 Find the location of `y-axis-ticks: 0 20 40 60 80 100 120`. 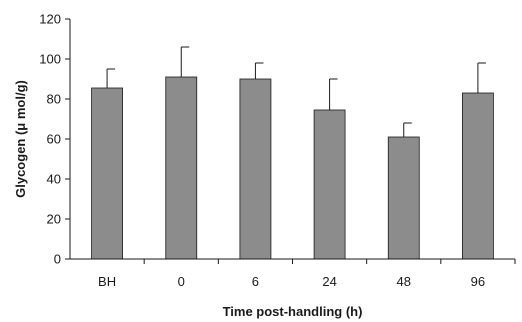

y-axis-ticks: 0 20 40 60 80 100 120 is located at coordinates (54, 139).